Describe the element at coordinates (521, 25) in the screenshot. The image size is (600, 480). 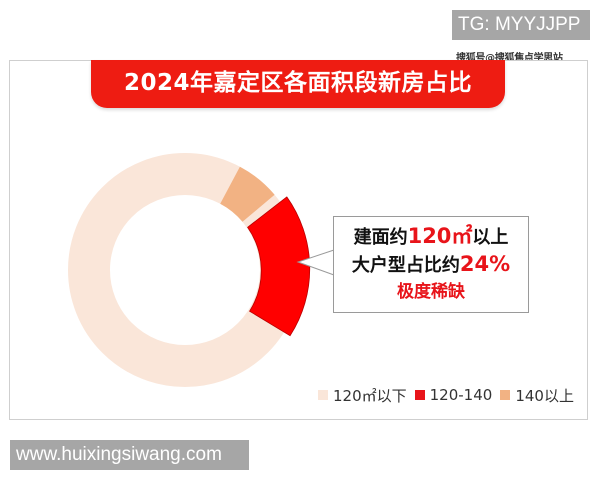
I see `watermark-tg: TG: MYYJJPP` at that location.